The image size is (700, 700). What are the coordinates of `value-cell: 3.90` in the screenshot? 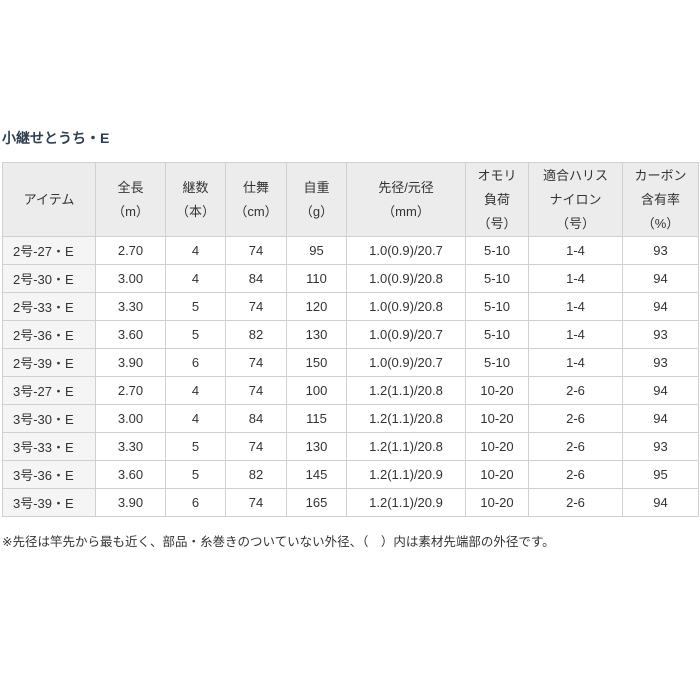 It's located at (130, 362).